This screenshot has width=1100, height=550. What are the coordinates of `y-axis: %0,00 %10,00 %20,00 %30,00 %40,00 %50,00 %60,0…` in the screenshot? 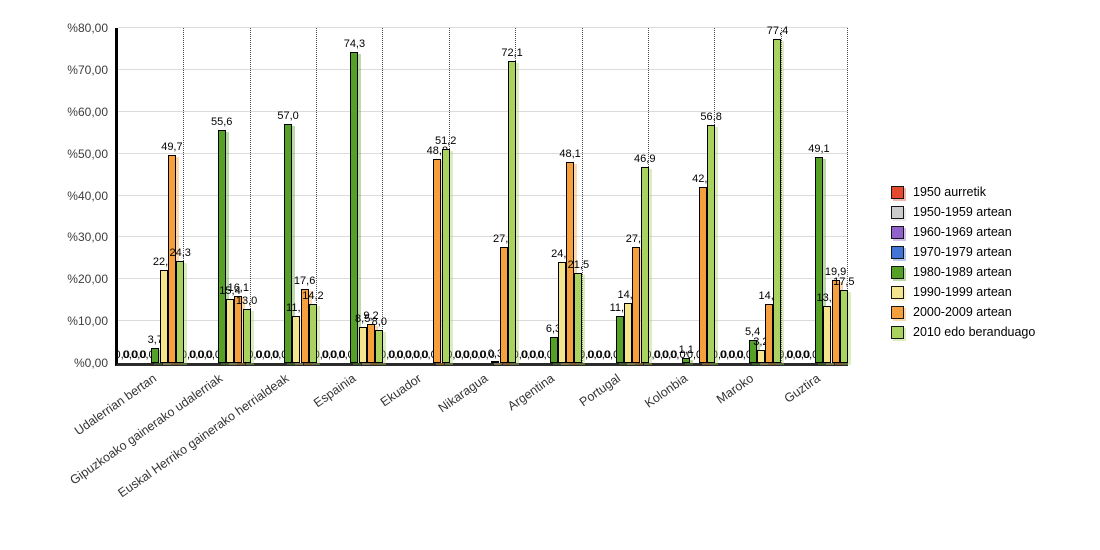 It's located at (54, 195).